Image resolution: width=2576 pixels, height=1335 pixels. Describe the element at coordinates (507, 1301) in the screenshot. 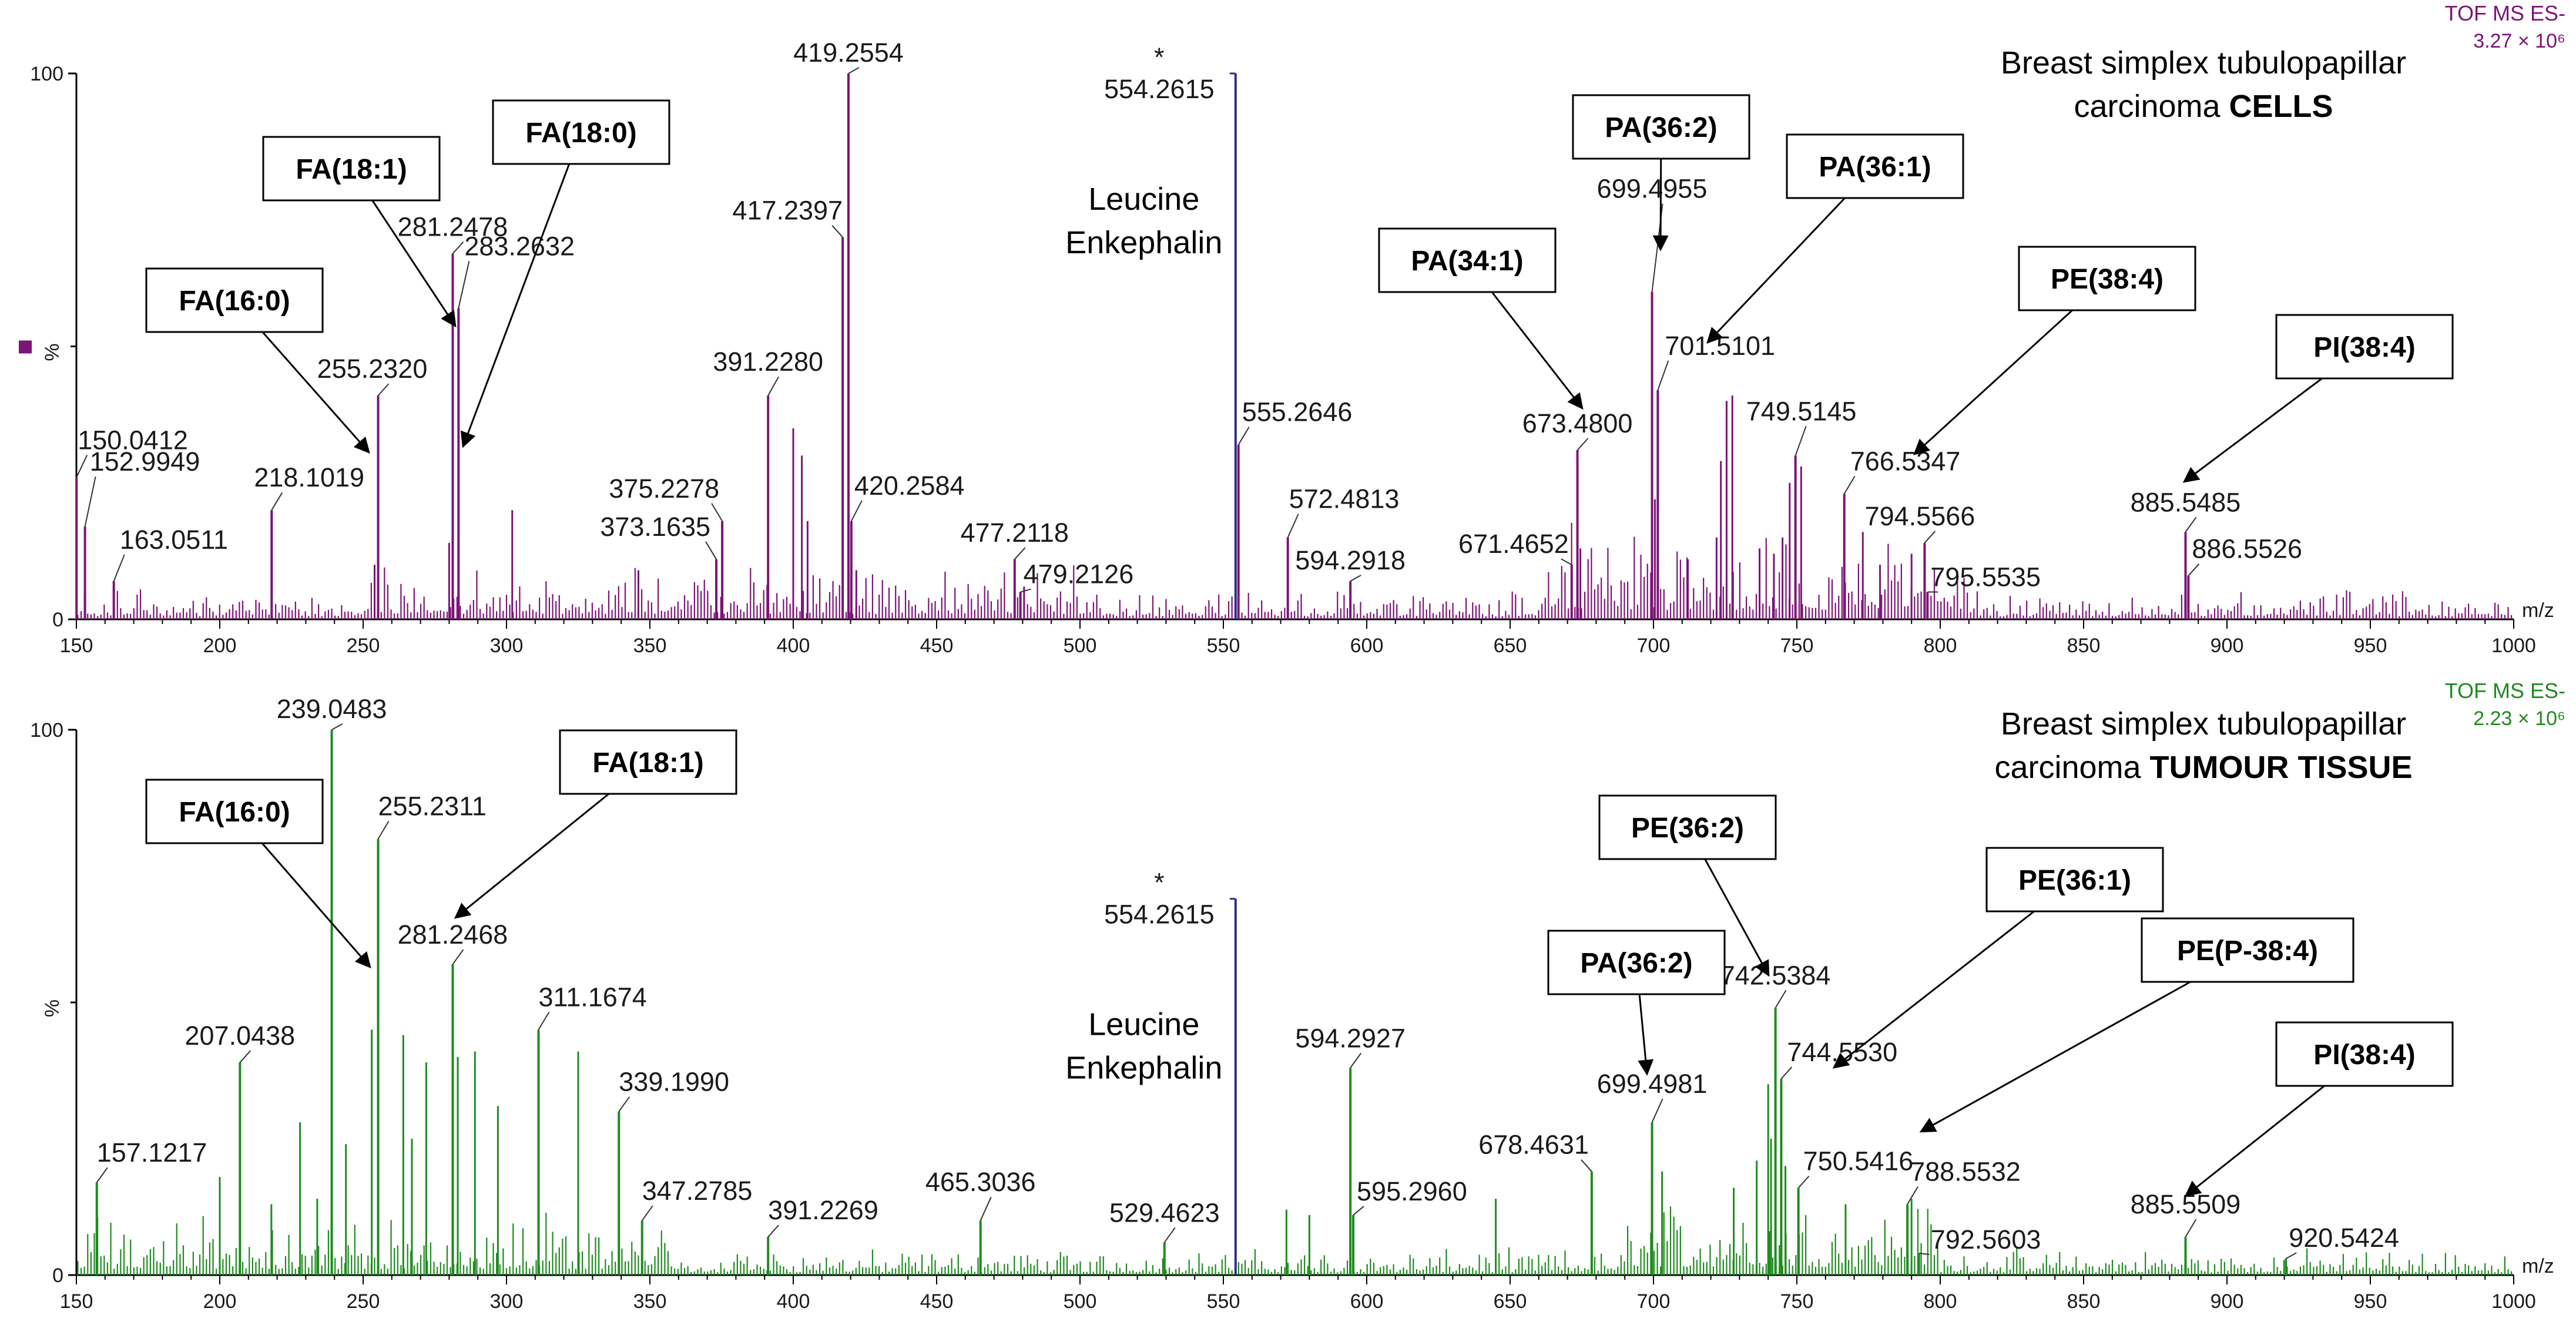

I see `x-tick-label: 300` at that location.